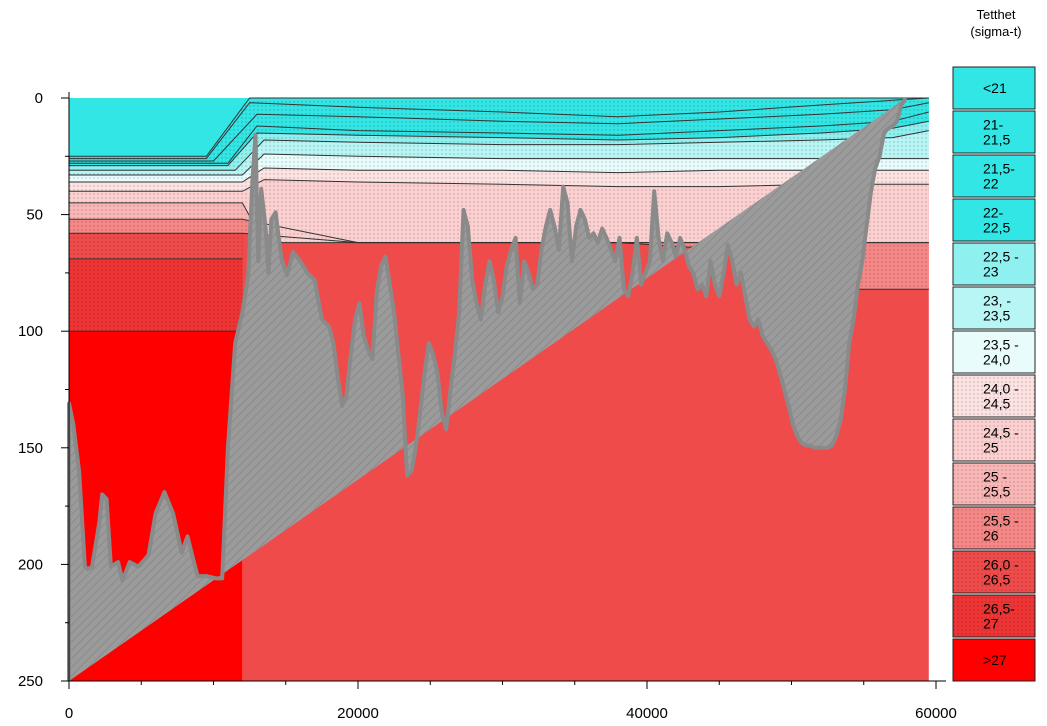  Describe the element at coordinates (936, 713) in the screenshot. I see `x-tick-label: 60000` at that location.